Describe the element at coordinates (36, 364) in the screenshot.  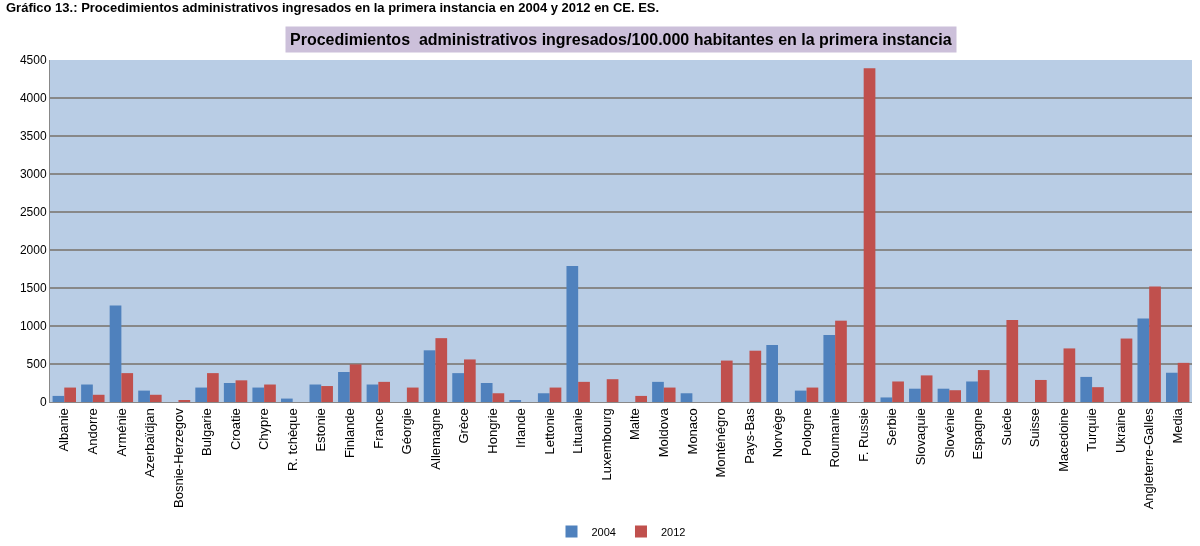
I see `y-tick-label: 500` at that location.